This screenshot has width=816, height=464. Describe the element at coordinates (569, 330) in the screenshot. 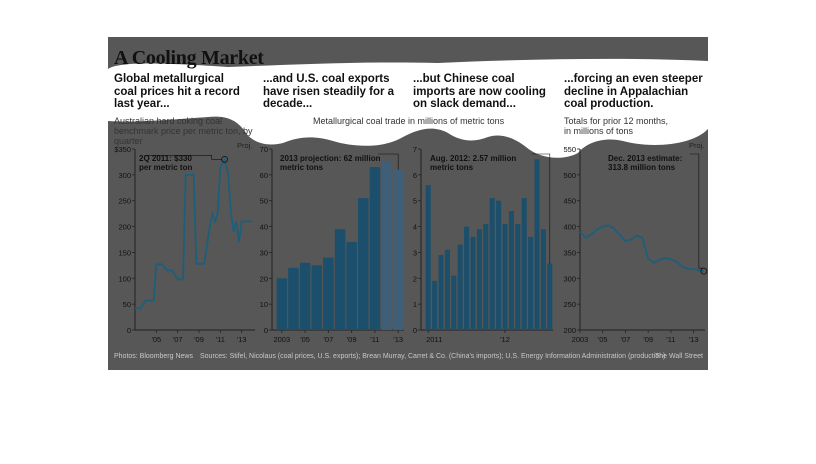

I see `appalachia-chart-y-tick-label: 200` at that location.